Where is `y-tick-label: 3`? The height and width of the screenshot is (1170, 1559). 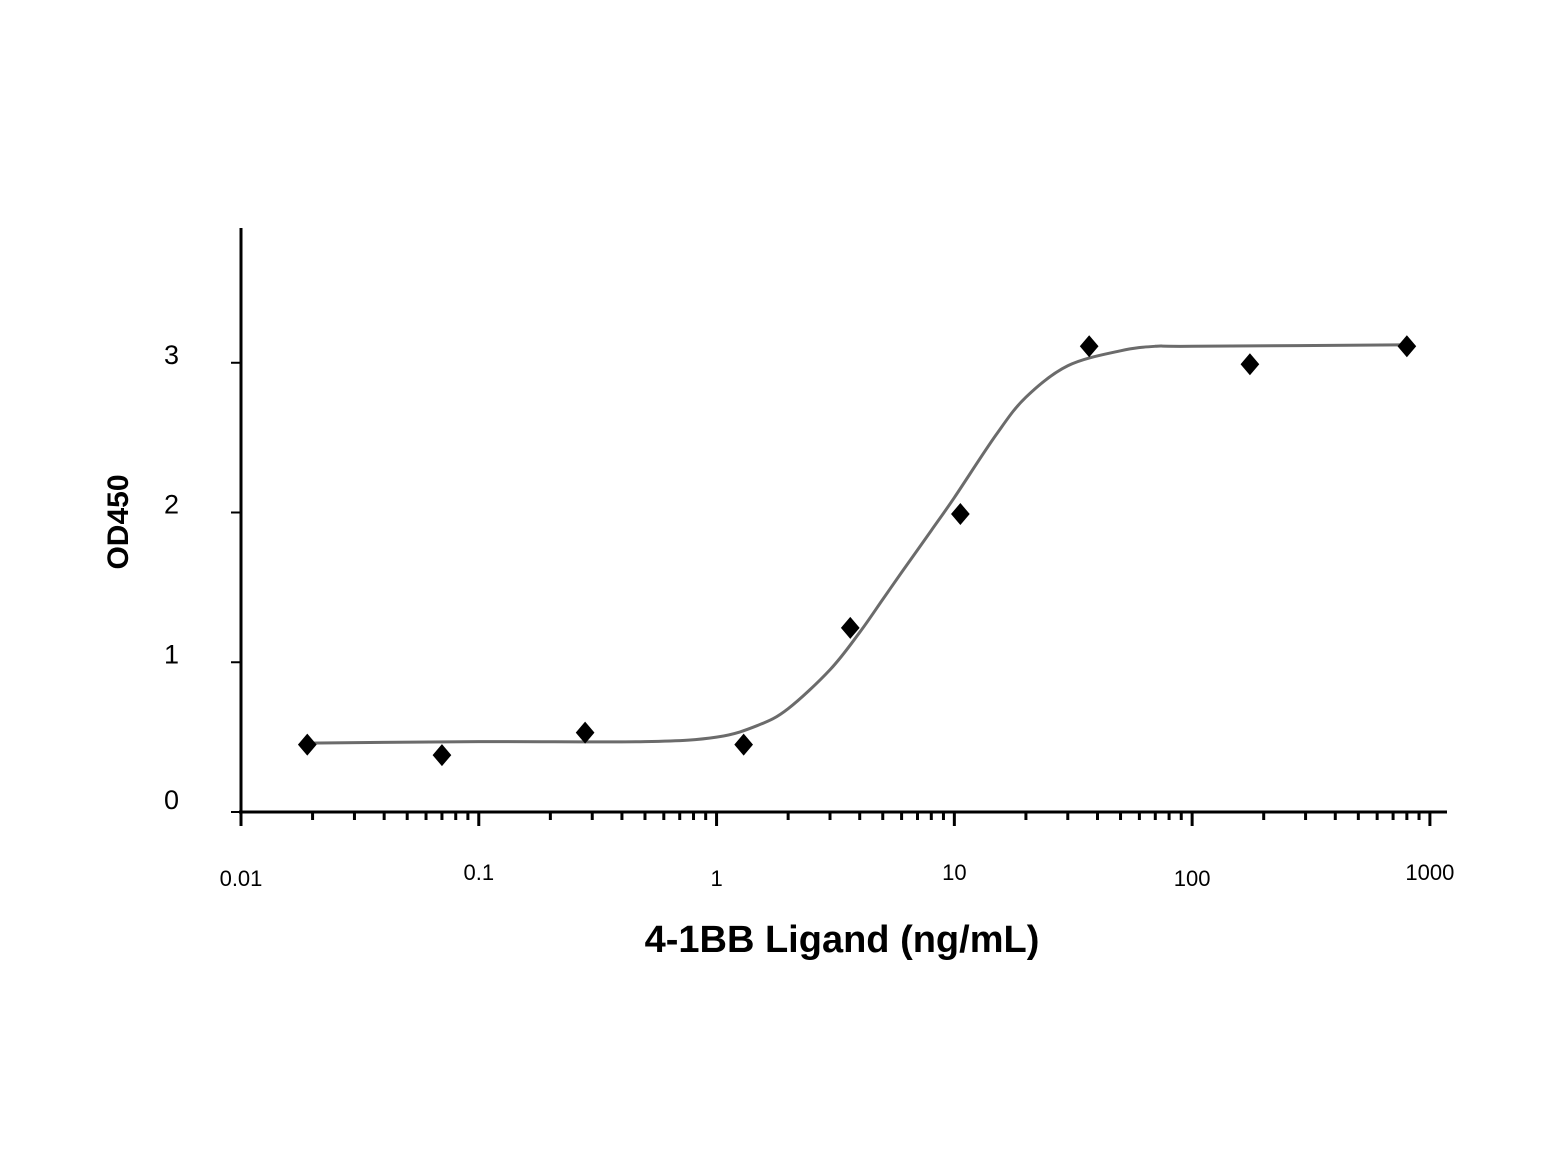 y-tick-label: 3 is located at coordinates (171, 355).